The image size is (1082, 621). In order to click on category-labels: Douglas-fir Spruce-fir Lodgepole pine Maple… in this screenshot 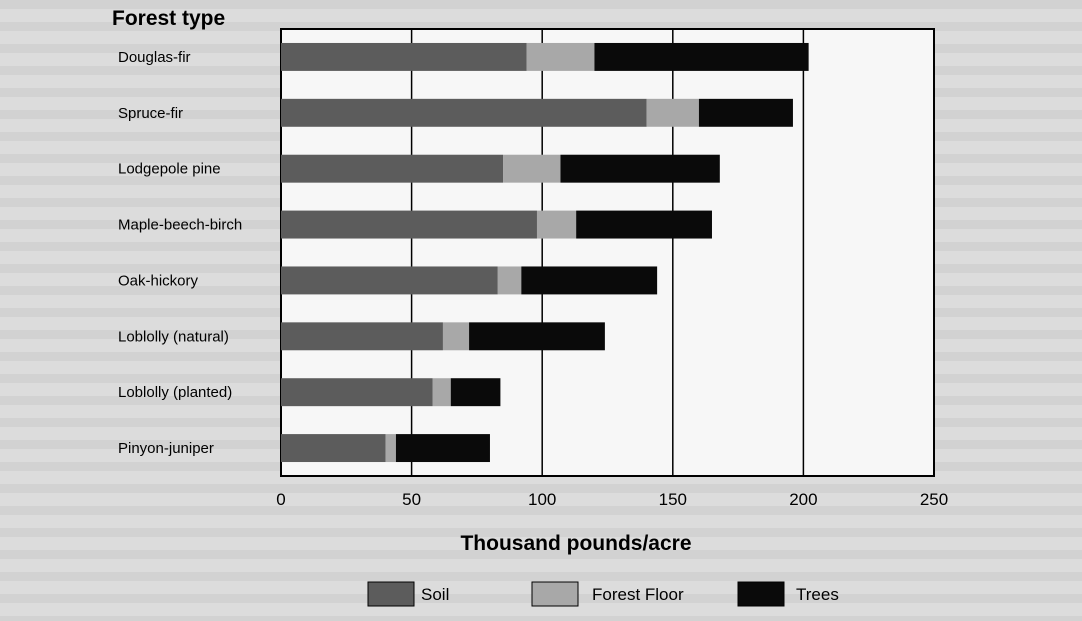, I will do `click(180, 253)`.